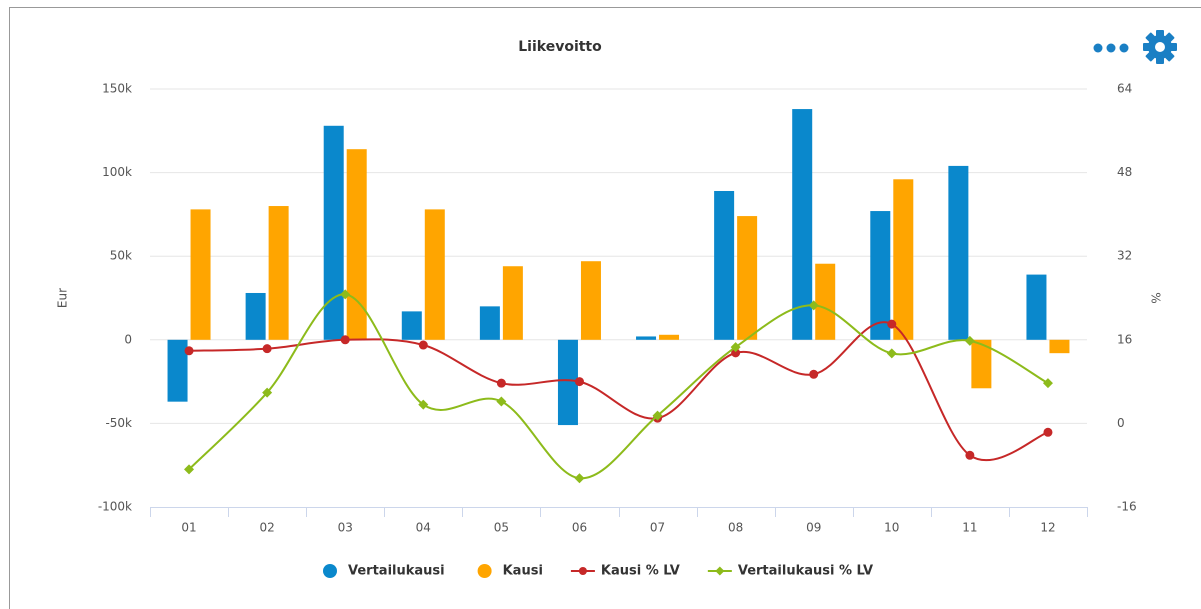  What do you see at coordinates (1124, 339) in the screenshot?
I see `y2-tick-label: 16` at bounding box center [1124, 339].